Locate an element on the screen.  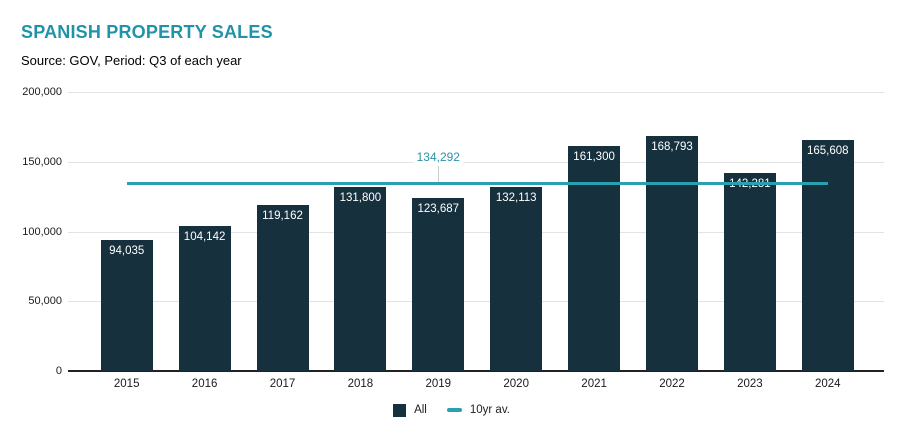
annotation-leader-line is located at coordinates (439, 174).